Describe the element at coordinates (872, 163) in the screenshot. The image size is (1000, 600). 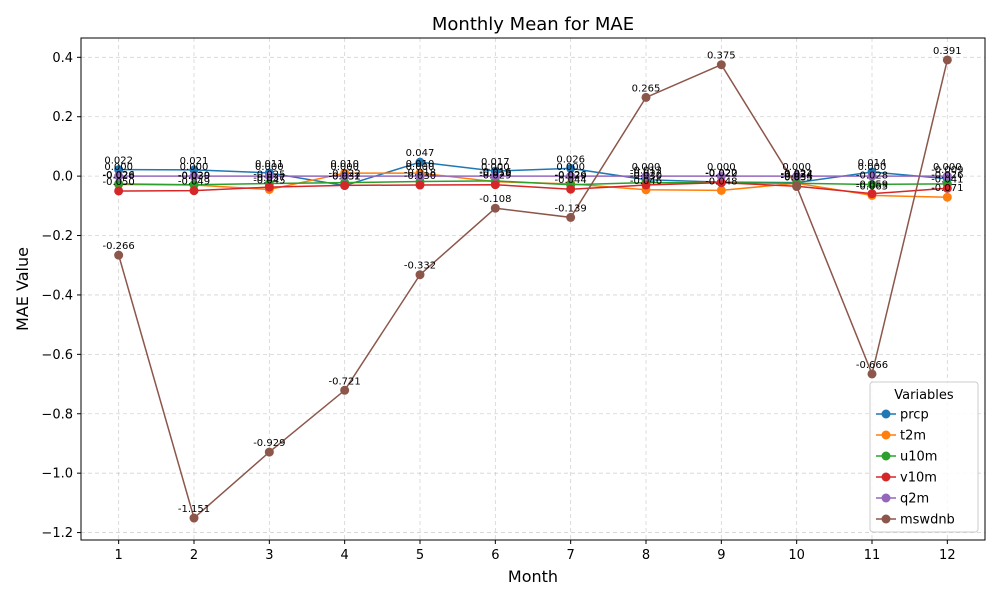
I see `data-label-prcp: 0.014` at that location.